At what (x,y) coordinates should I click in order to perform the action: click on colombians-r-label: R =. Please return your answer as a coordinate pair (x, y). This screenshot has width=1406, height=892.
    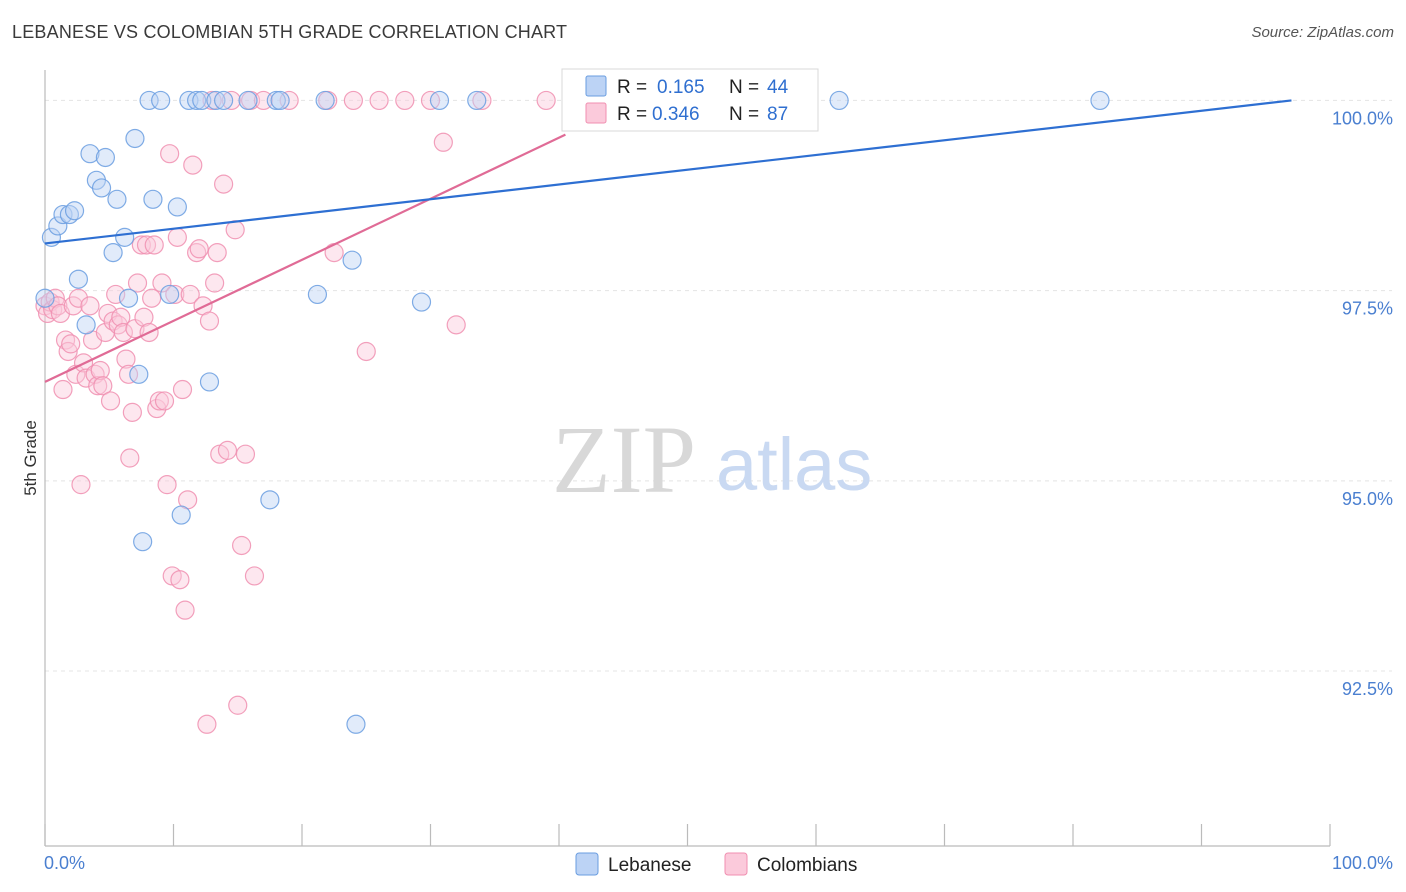
    Looking at the image, I should click on (632, 114).